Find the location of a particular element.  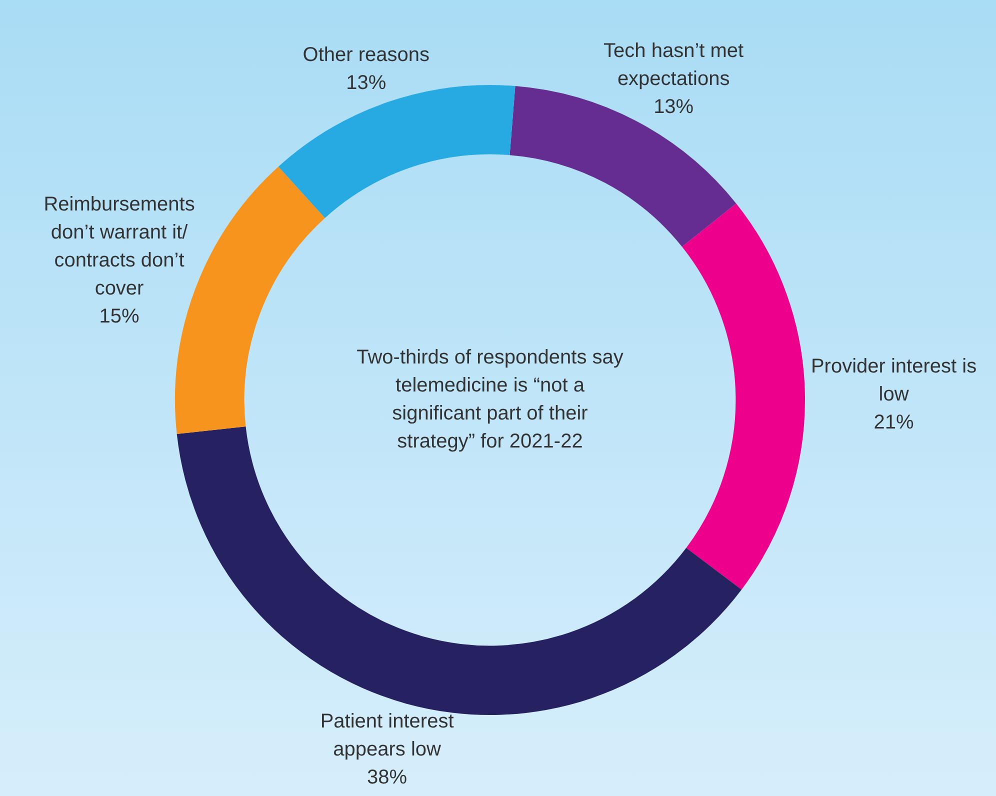

slice-label: Patient interest appears low is located at coordinates (387, 735).